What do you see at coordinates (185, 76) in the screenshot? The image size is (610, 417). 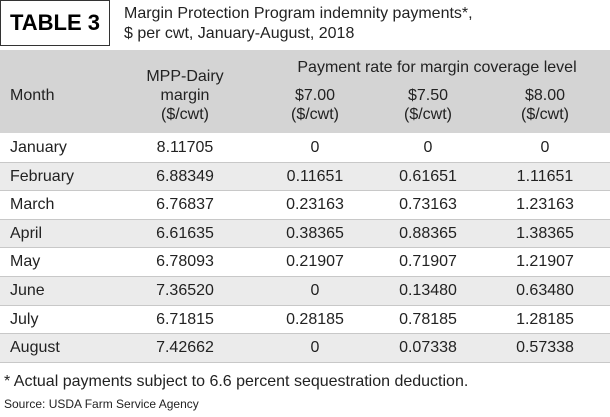 I see `column-header: MPP-Dairy` at bounding box center [185, 76].